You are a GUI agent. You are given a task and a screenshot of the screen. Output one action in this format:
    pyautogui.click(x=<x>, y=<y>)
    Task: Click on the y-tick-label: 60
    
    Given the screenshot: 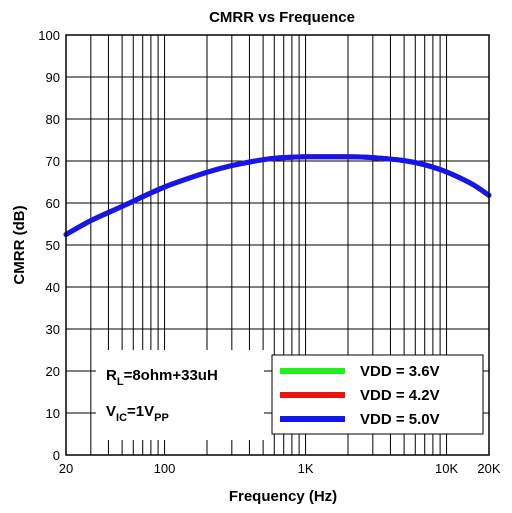 What is the action you would take?
    pyautogui.click(x=53, y=203)
    